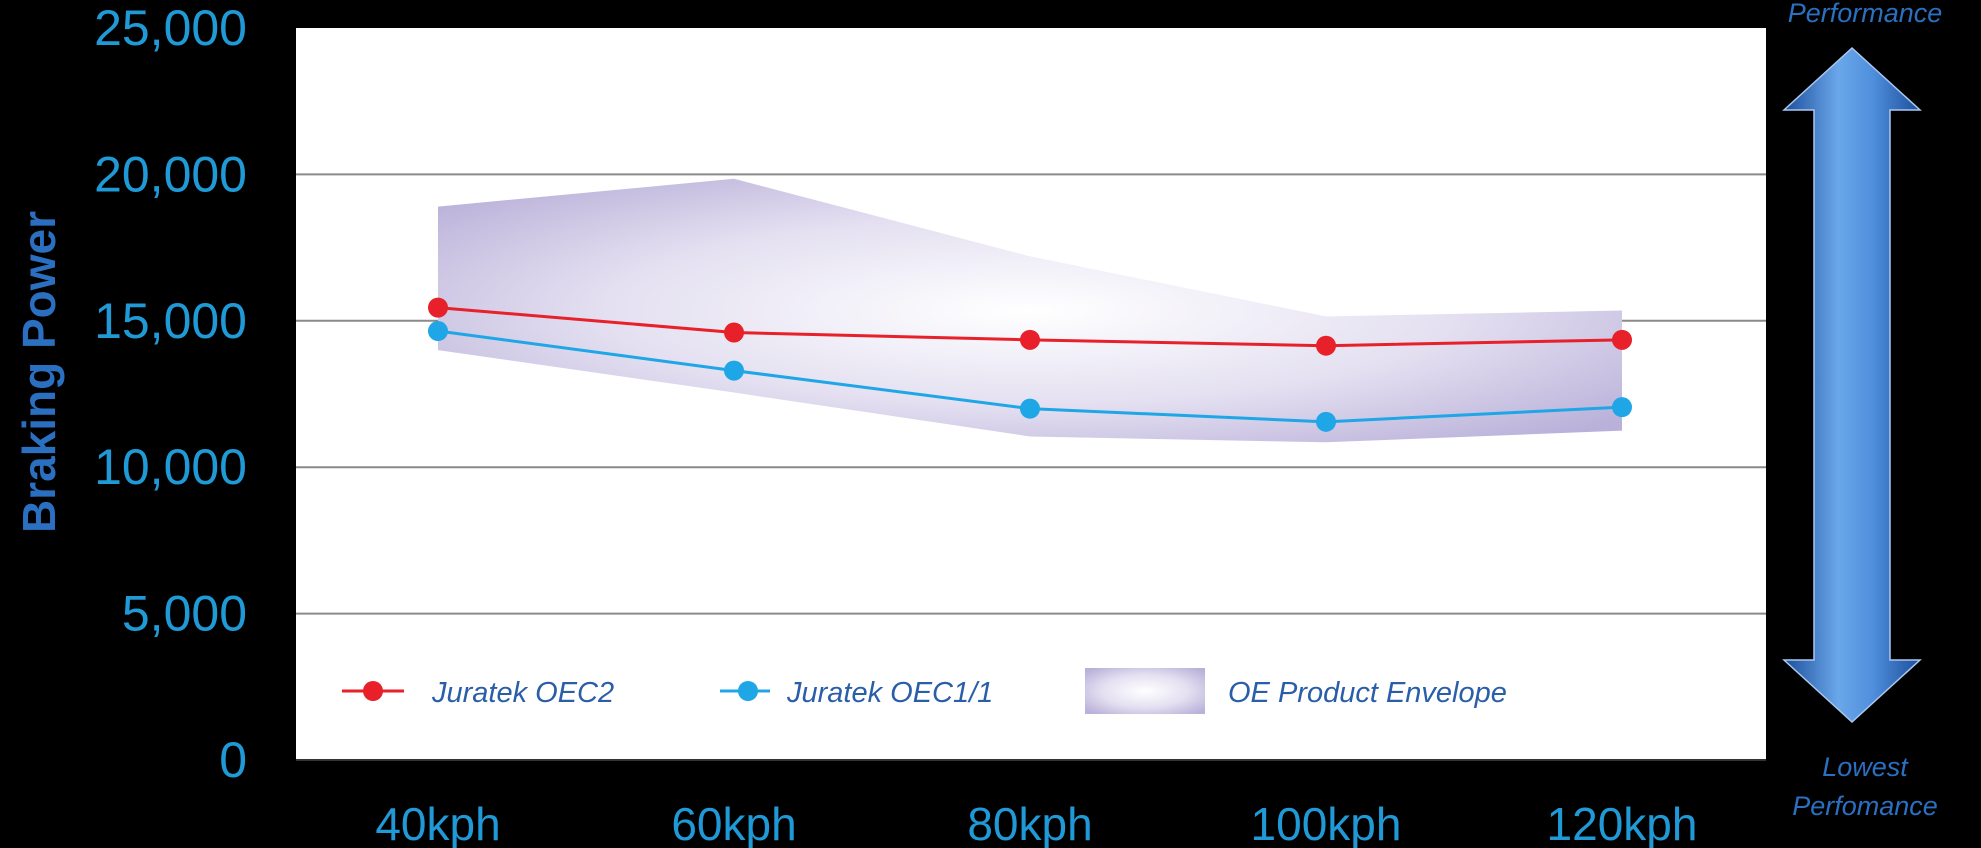 This screenshot has height=848, width=1981. What do you see at coordinates (184, 614) in the screenshot?
I see `y-tick-label: 5,000` at bounding box center [184, 614].